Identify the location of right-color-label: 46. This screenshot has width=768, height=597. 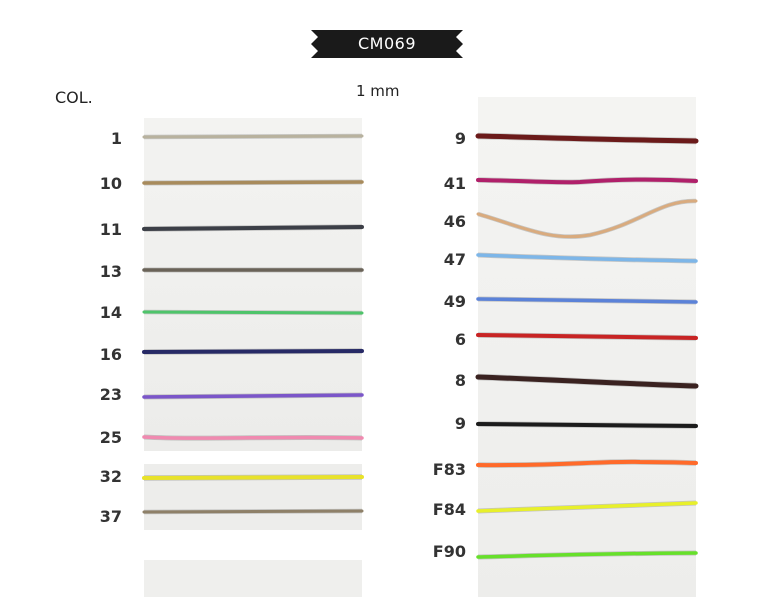
(454, 221).